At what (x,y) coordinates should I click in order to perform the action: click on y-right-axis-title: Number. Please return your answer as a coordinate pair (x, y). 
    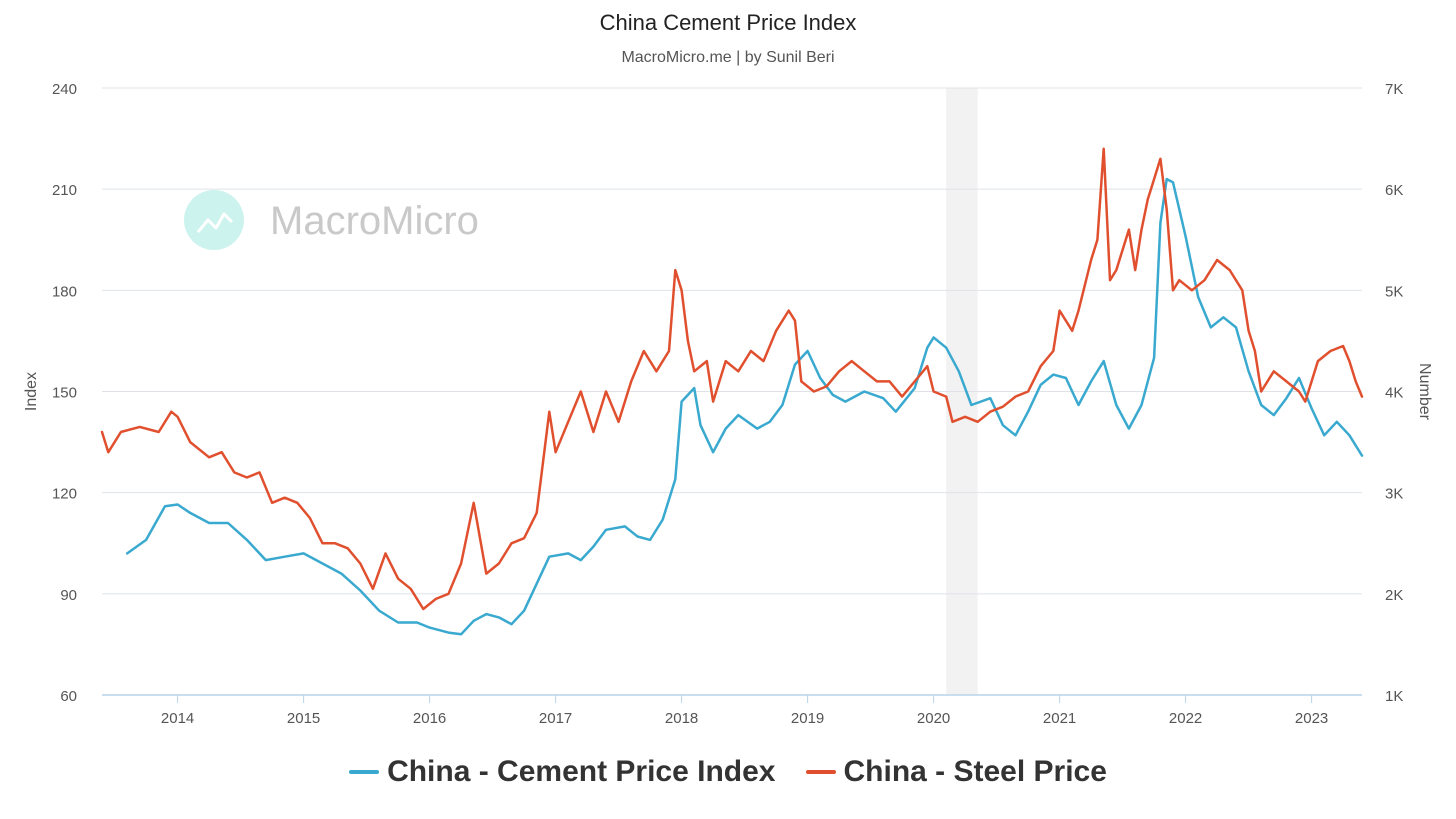
    Looking at the image, I should click on (1424, 392).